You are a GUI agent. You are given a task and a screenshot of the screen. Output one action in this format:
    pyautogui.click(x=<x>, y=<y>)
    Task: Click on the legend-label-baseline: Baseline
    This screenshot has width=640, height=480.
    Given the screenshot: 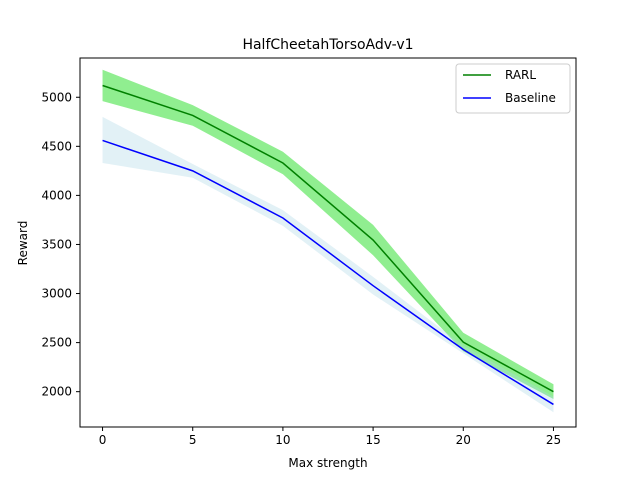 What is the action you would take?
    pyautogui.click(x=530, y=98)
    